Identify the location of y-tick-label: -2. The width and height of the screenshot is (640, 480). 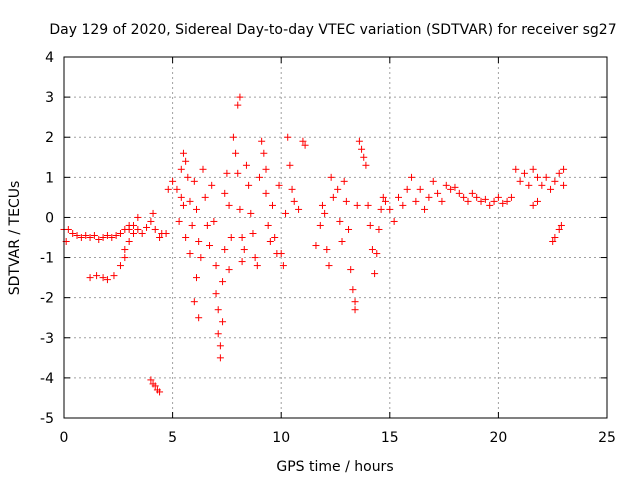
(47, 299).